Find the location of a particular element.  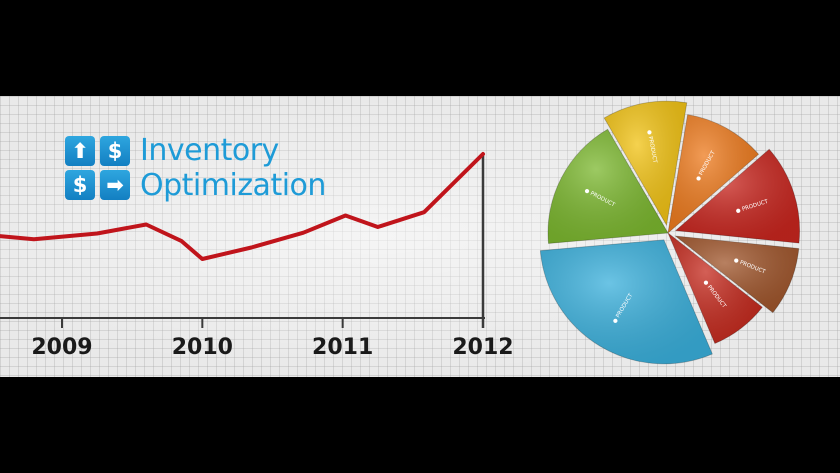

x-tick-label: 2009 is located at coordinates (61, 347).